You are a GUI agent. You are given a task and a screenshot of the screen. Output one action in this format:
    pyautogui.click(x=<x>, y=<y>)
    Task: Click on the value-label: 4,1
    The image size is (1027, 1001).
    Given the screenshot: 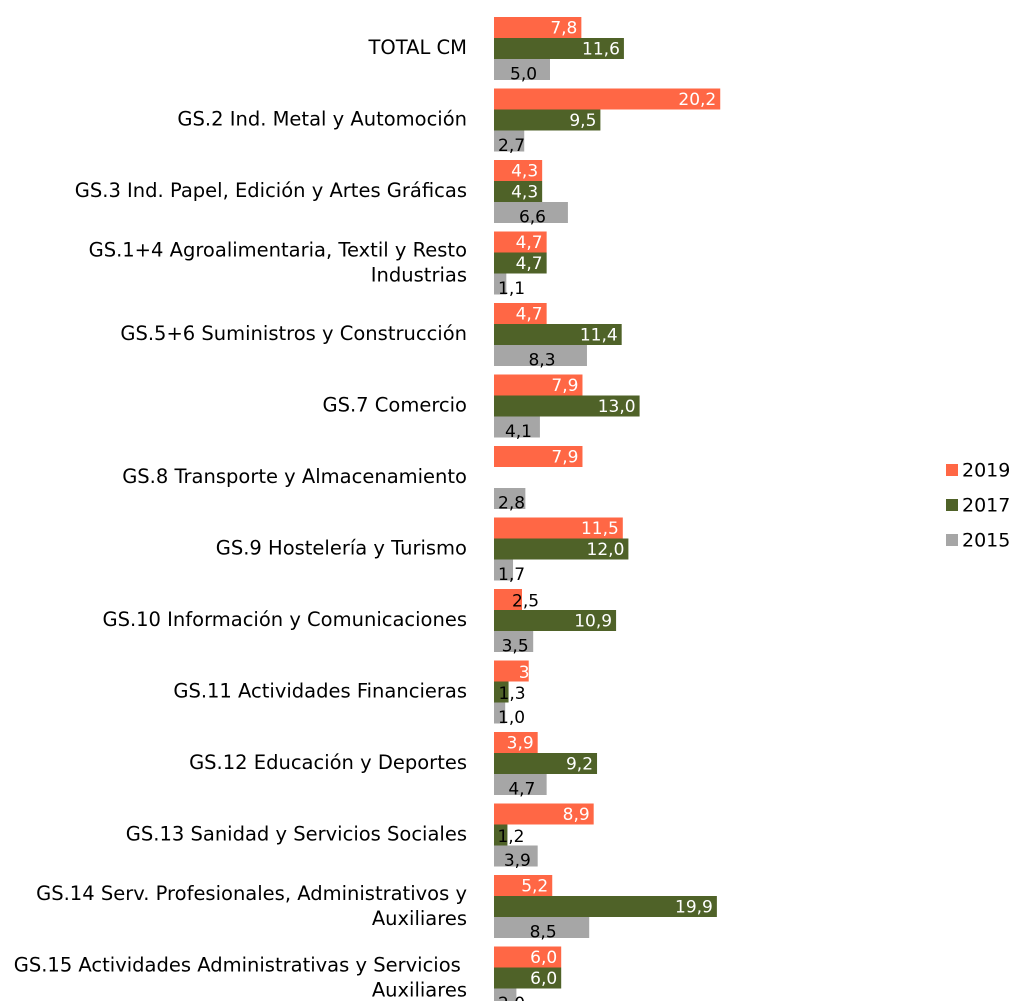 What is the action you would take?
    pyautogui.click(x=518, y=432)
    